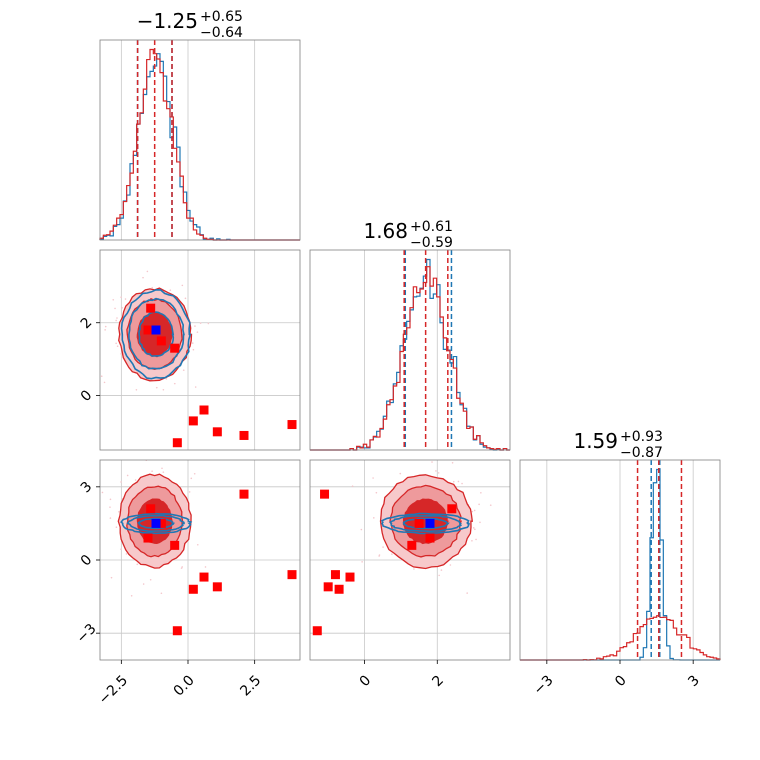 Image resolution: width=760 pixels, height=760 pixels. Describe the element at coordinates (620, 545) in the screenshot. I see `diag-panel-2: 1.59 +0.93−0.87` at that location.